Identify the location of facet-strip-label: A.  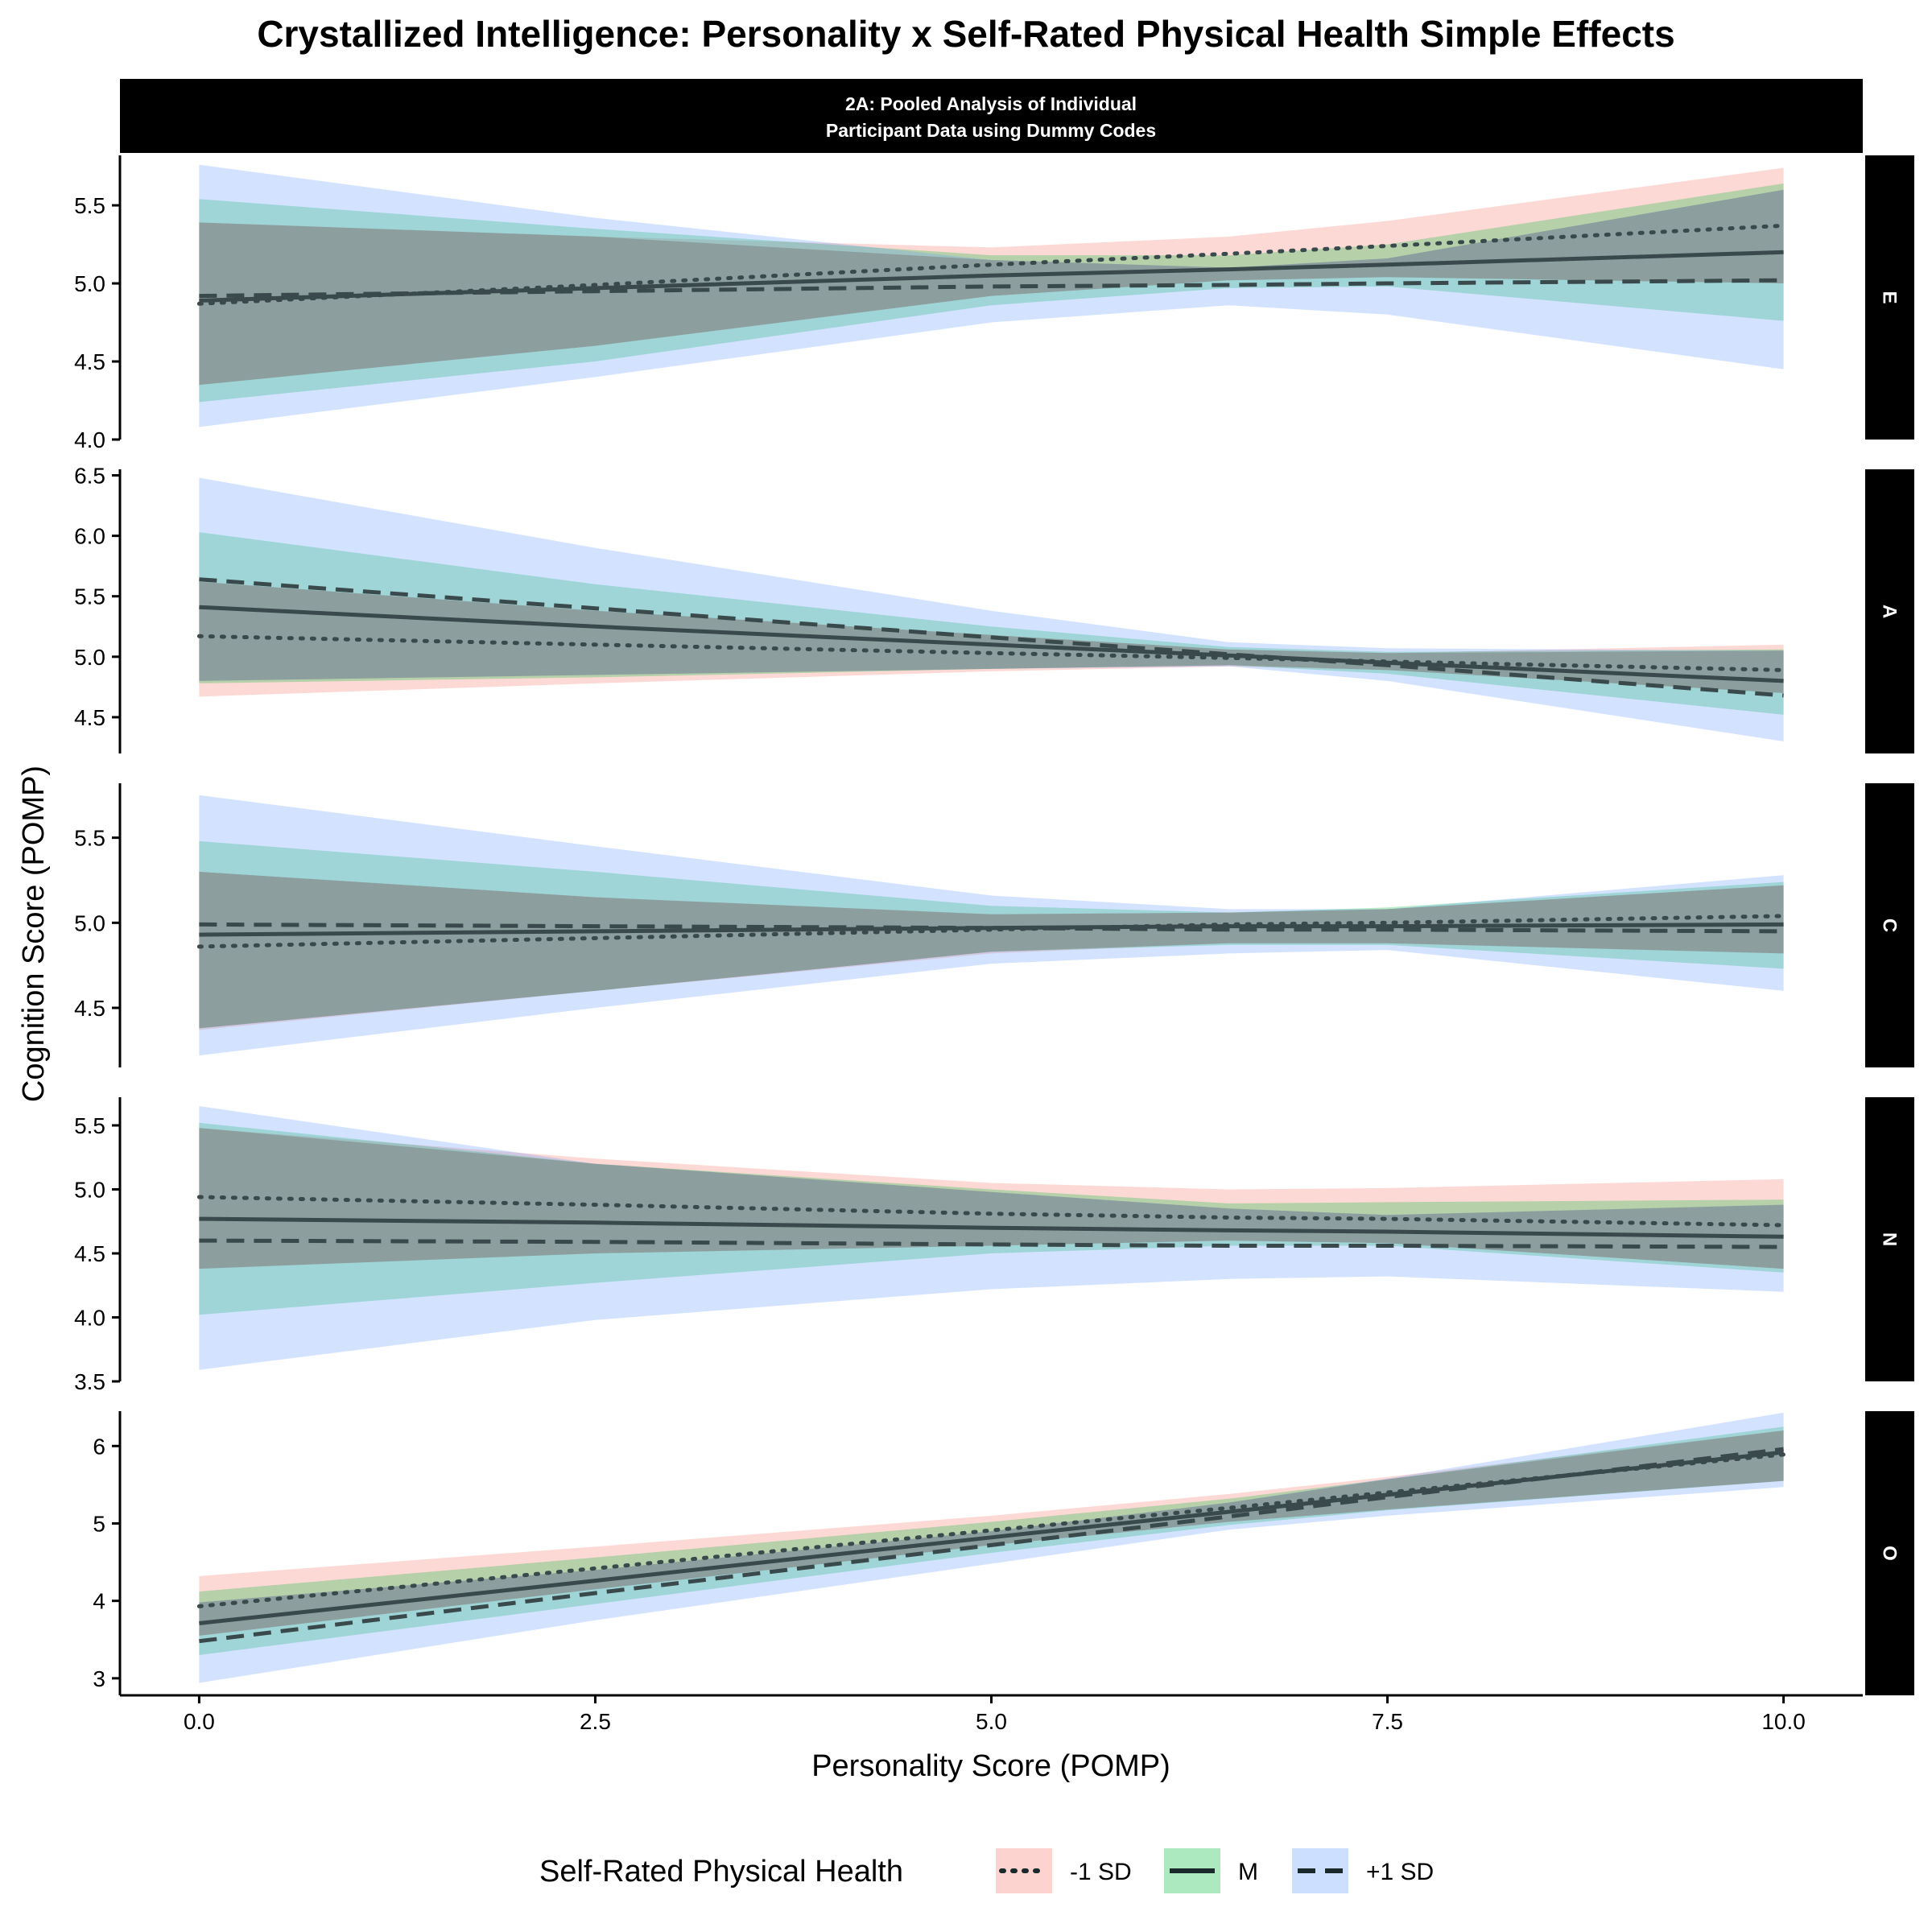
(1890, 611).